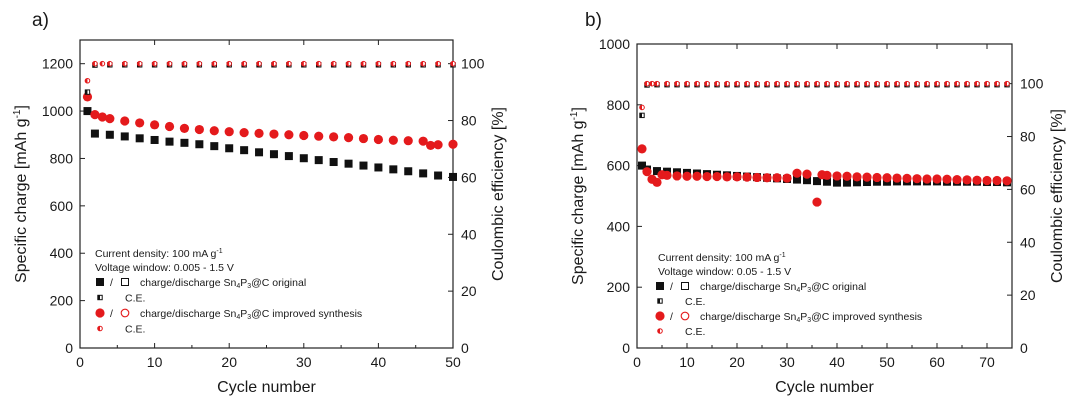  What do you see at coordinates (619, 105) in the screenshot?
I see `y-left-tick-label: 800` at bounding box center [619, 105].